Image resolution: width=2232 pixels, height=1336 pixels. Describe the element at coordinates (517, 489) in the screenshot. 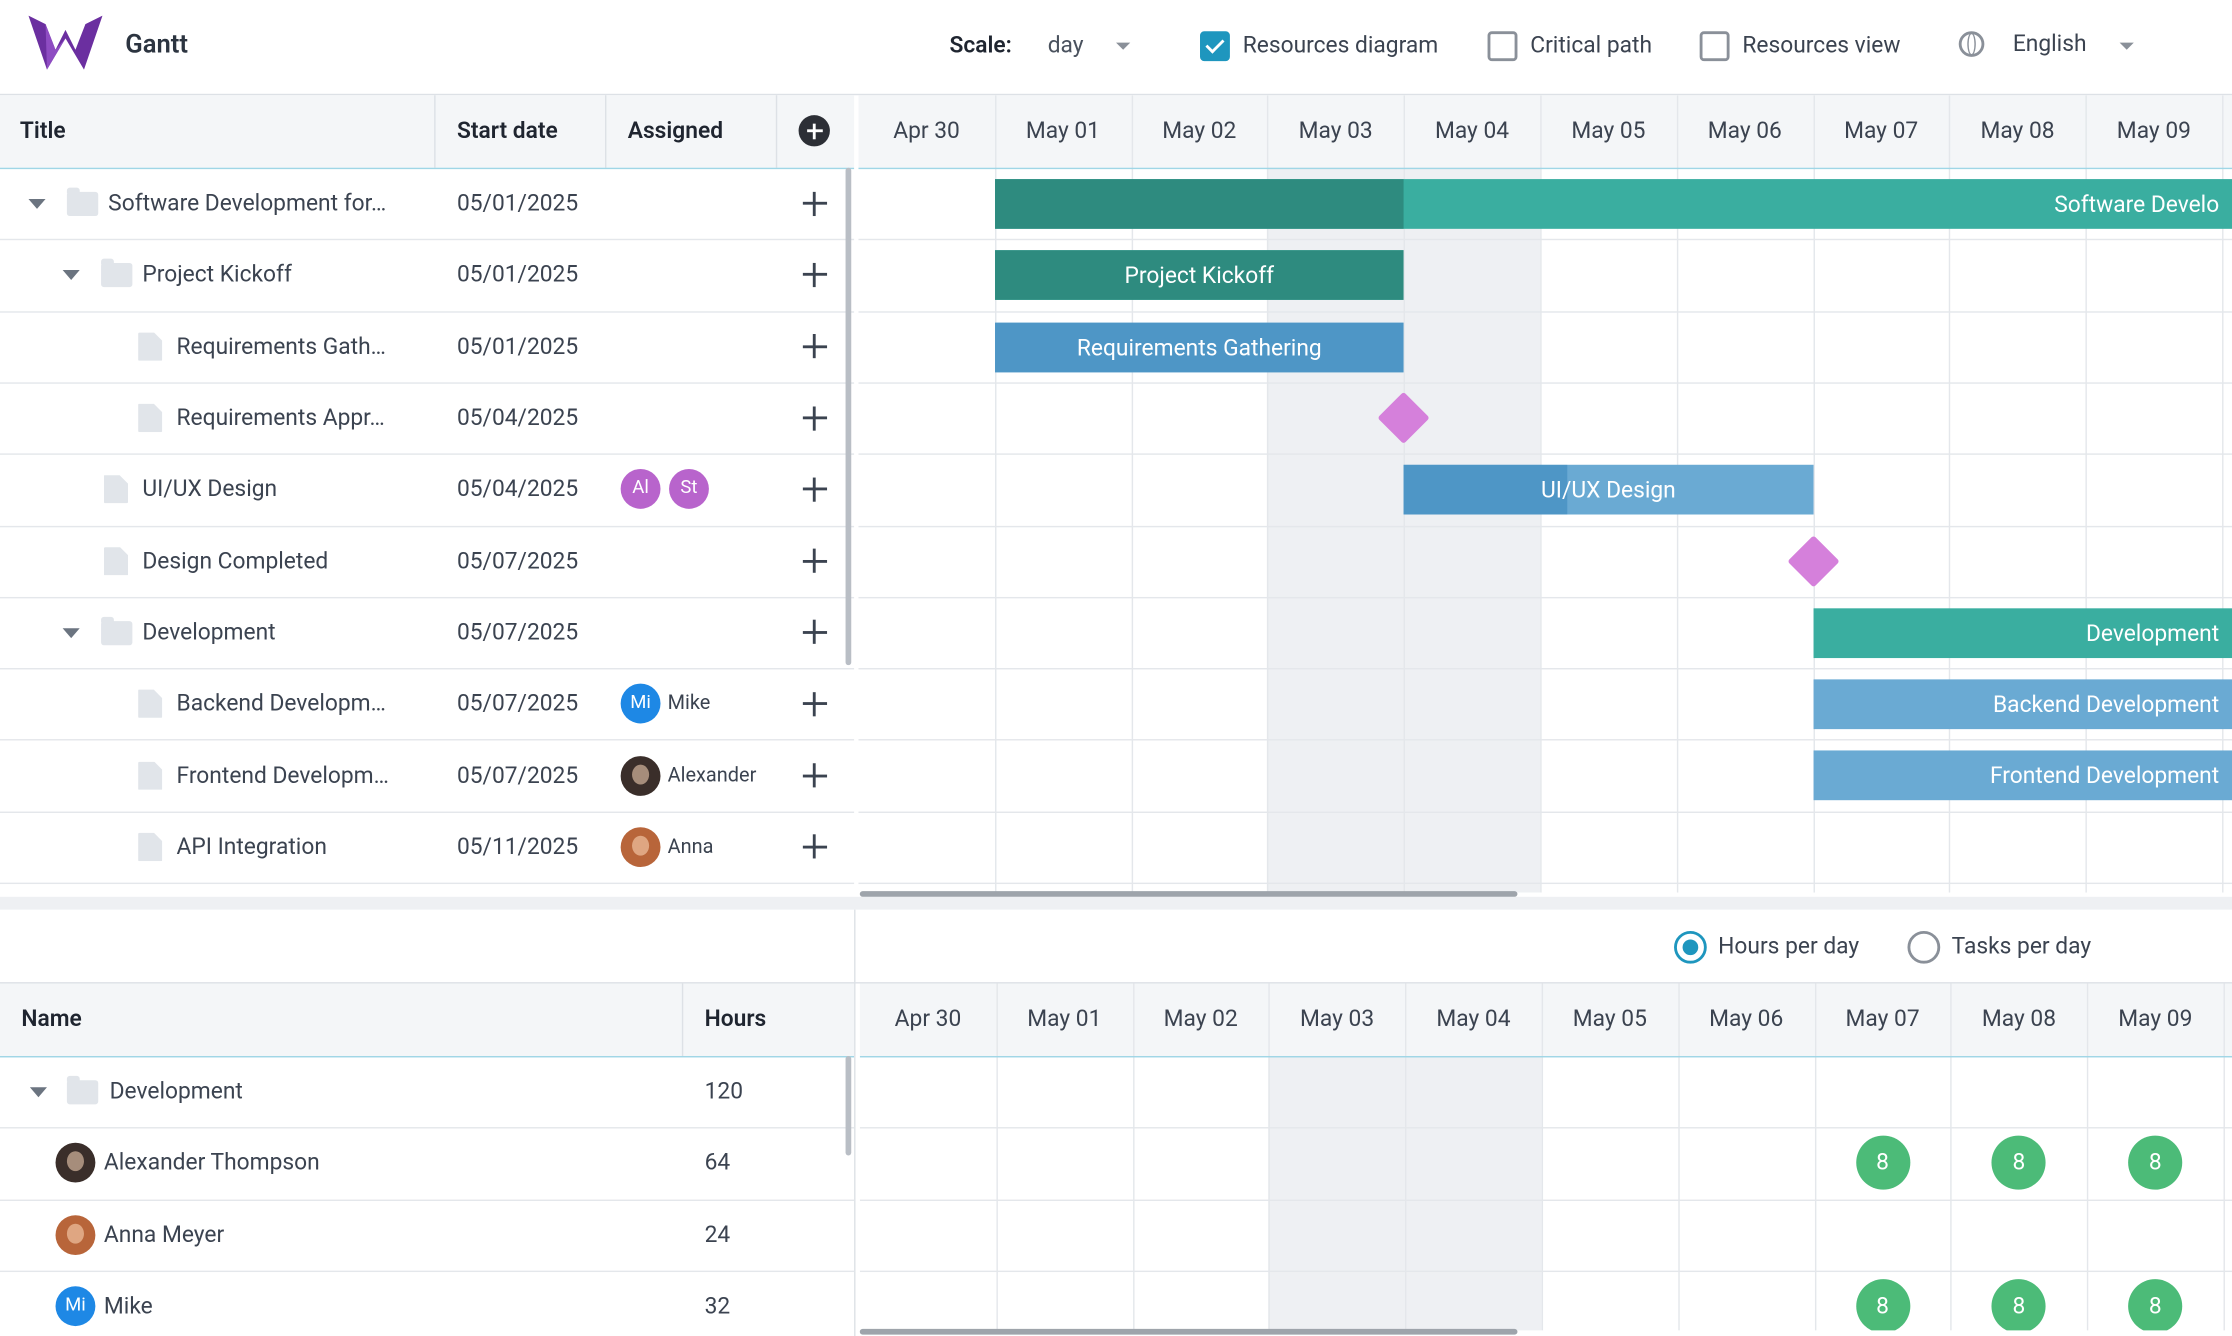

I see `task-start-date: 05/04/2025` at that location.